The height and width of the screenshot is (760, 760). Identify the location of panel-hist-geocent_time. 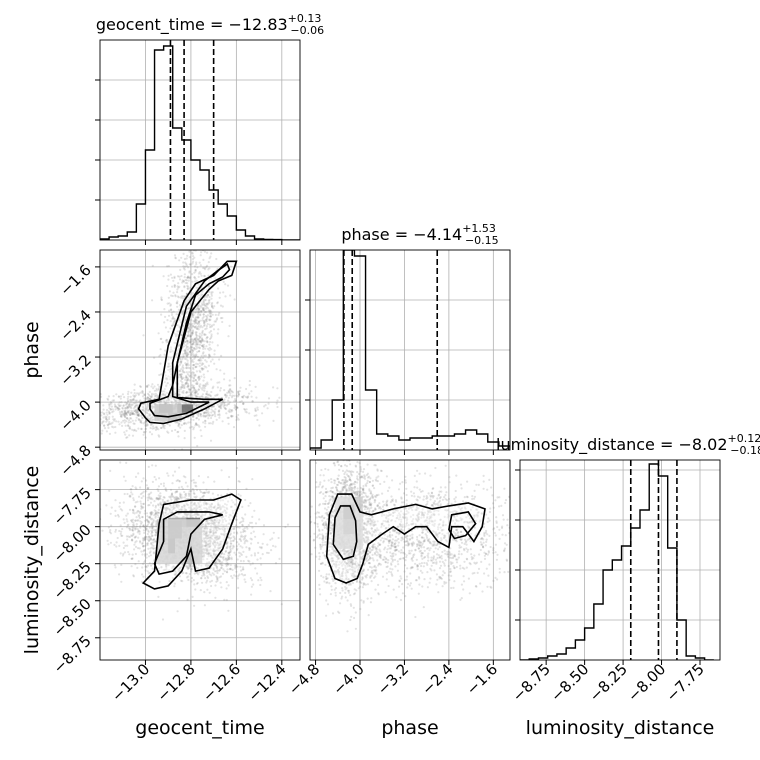
(198, 142).